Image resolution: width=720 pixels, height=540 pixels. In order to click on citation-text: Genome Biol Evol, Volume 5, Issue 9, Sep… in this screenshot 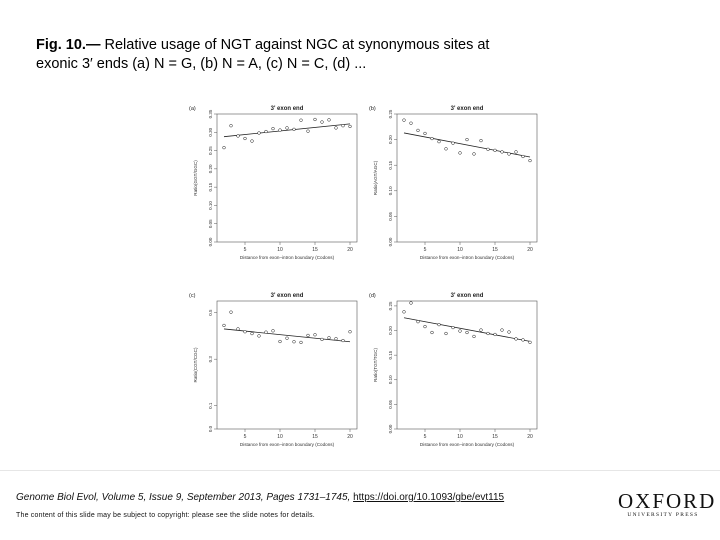, I will do `click(183, 497)`.